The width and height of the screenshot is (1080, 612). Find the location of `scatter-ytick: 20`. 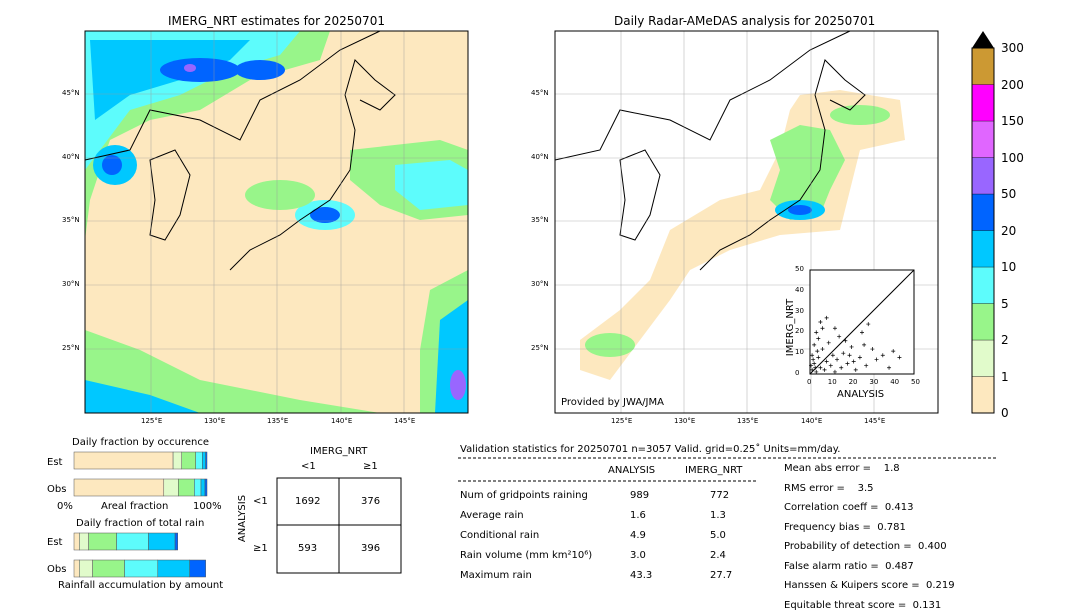

scatter-ytick: 20 is located at coordinates (799, 331).